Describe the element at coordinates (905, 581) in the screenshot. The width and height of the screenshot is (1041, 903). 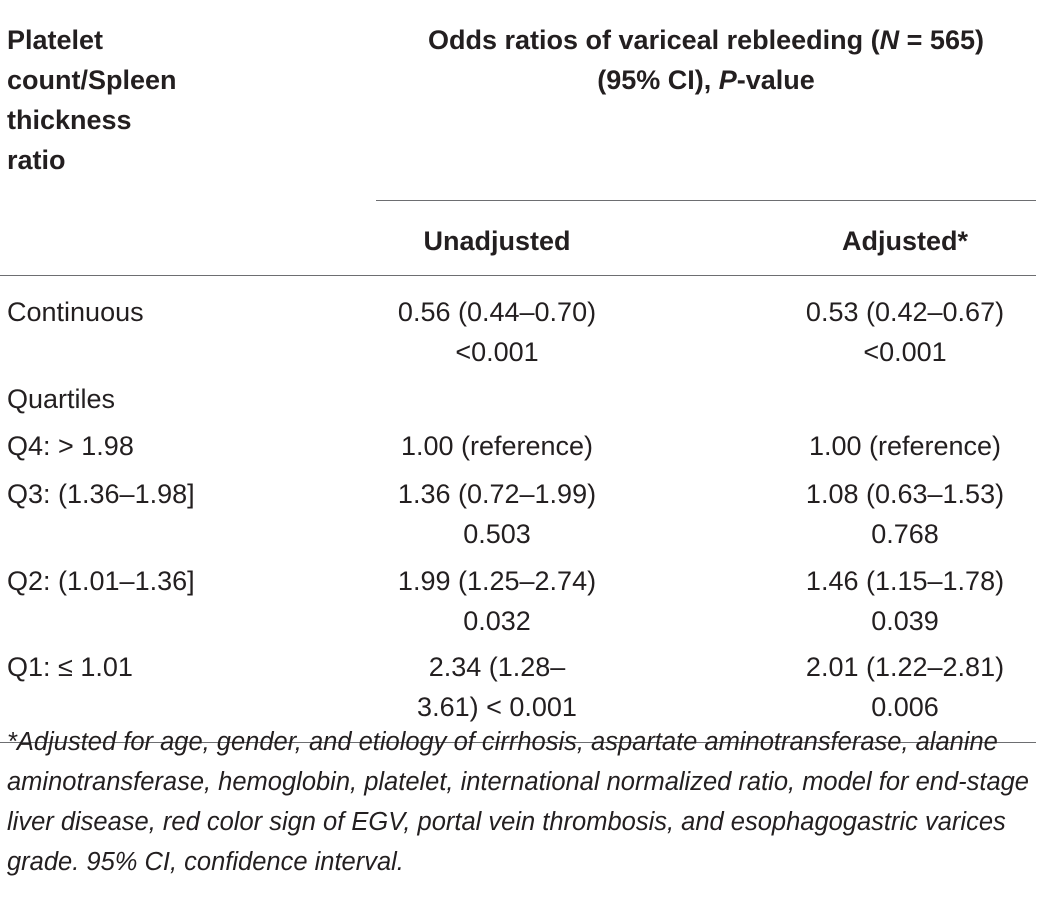
I see `cell-adjusted-or: 1.46 (1.15–1.78)` at that location.